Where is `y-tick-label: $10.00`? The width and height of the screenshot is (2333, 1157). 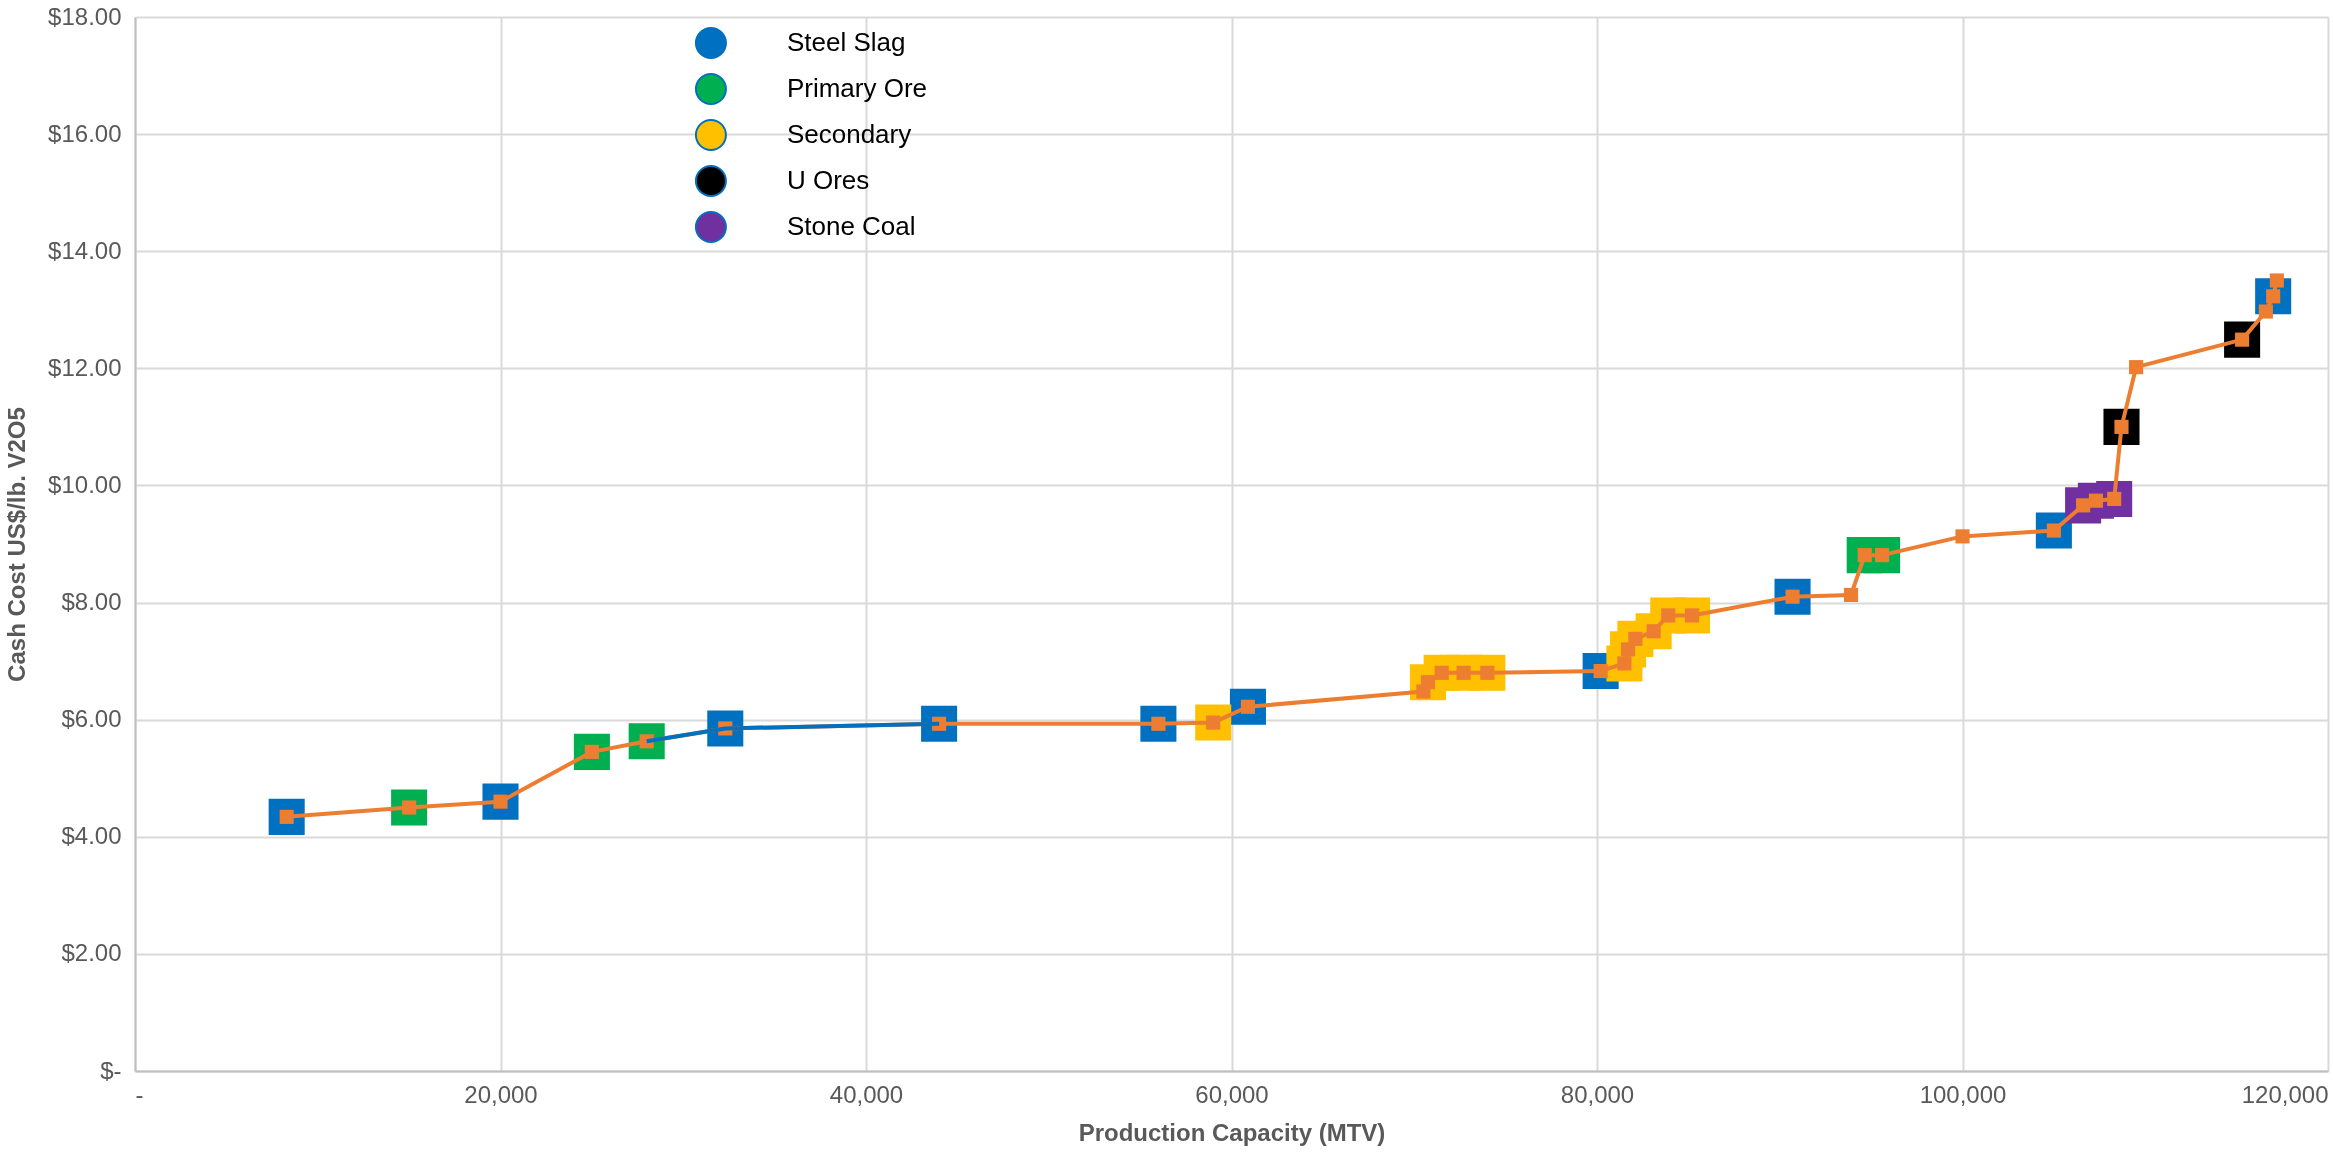
y-tick-label: $10.00 is located at coordinates (85, 484).